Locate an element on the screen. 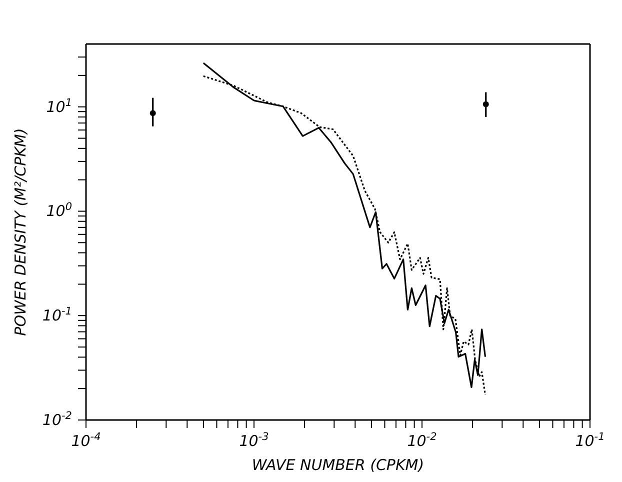  x-axis-title: WAVE NUMBER (CPKM) is located at coordinates (338, 465).